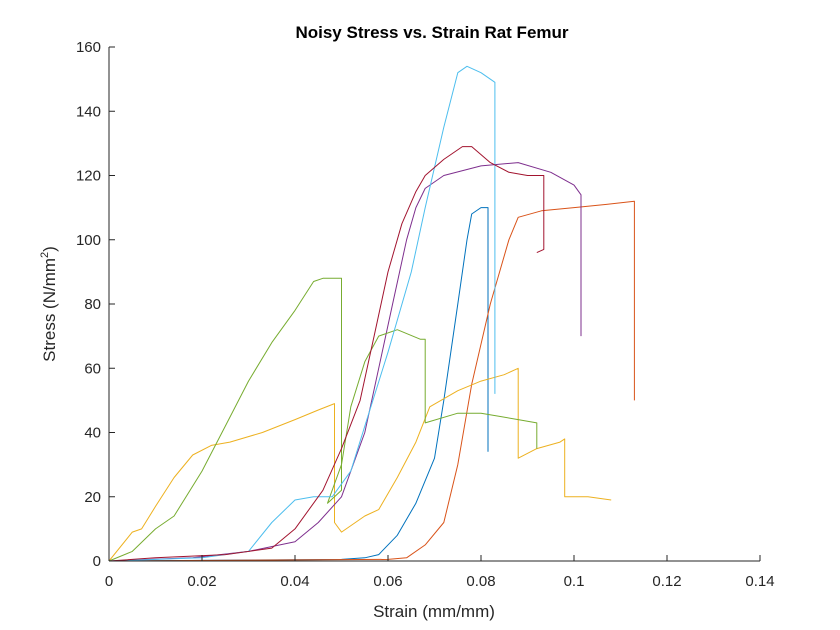  What do you see at coordinates (45, 255) in the screenshot?
I see `y-axis-label-sup: 2` at bounding box center [45, 255].